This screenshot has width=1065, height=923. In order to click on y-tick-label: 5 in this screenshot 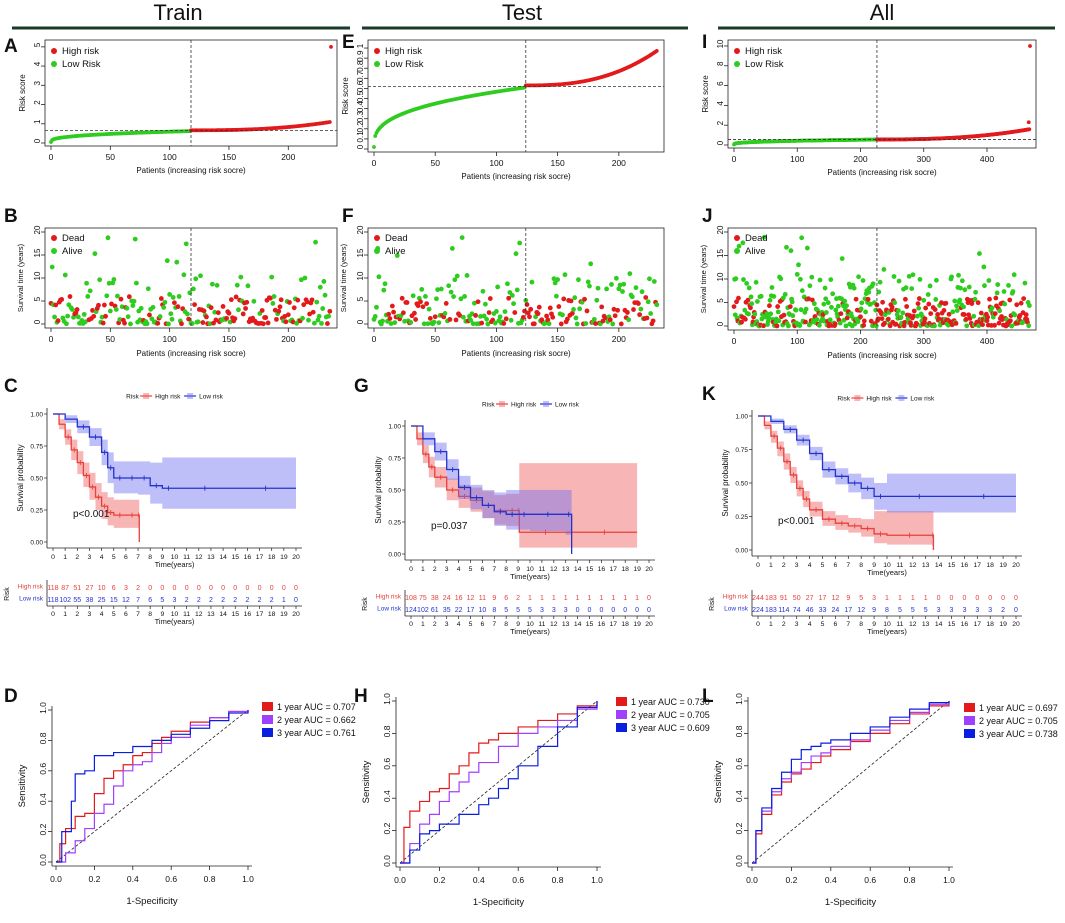, I will do `click(720, 300)`.